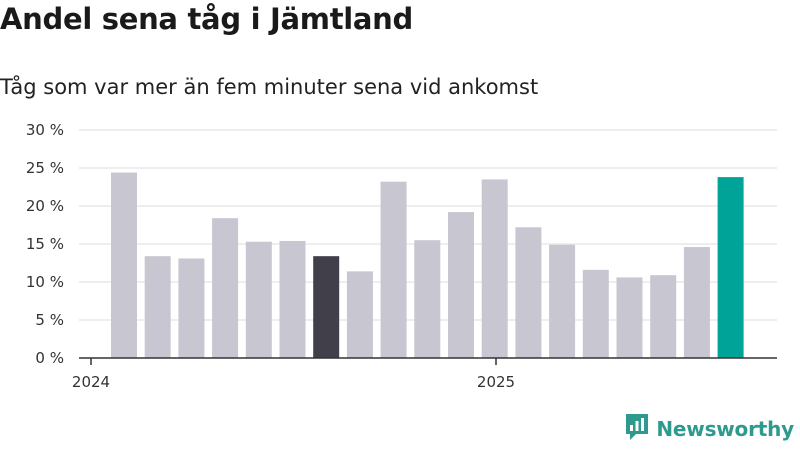  Describe the element at coordinates (496, 382) in the screenshot. I see `x-tick-label: 2025` at that location.